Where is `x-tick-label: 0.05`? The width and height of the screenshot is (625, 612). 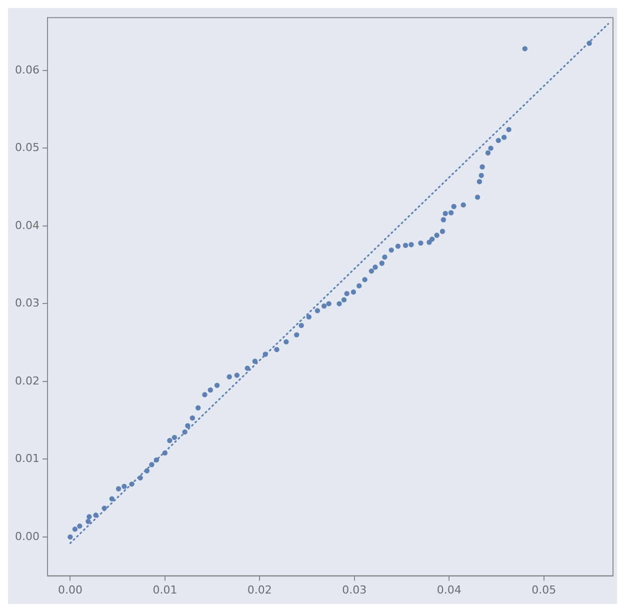
x-tick-label: 0.05 is located at coordinates (544, 589).